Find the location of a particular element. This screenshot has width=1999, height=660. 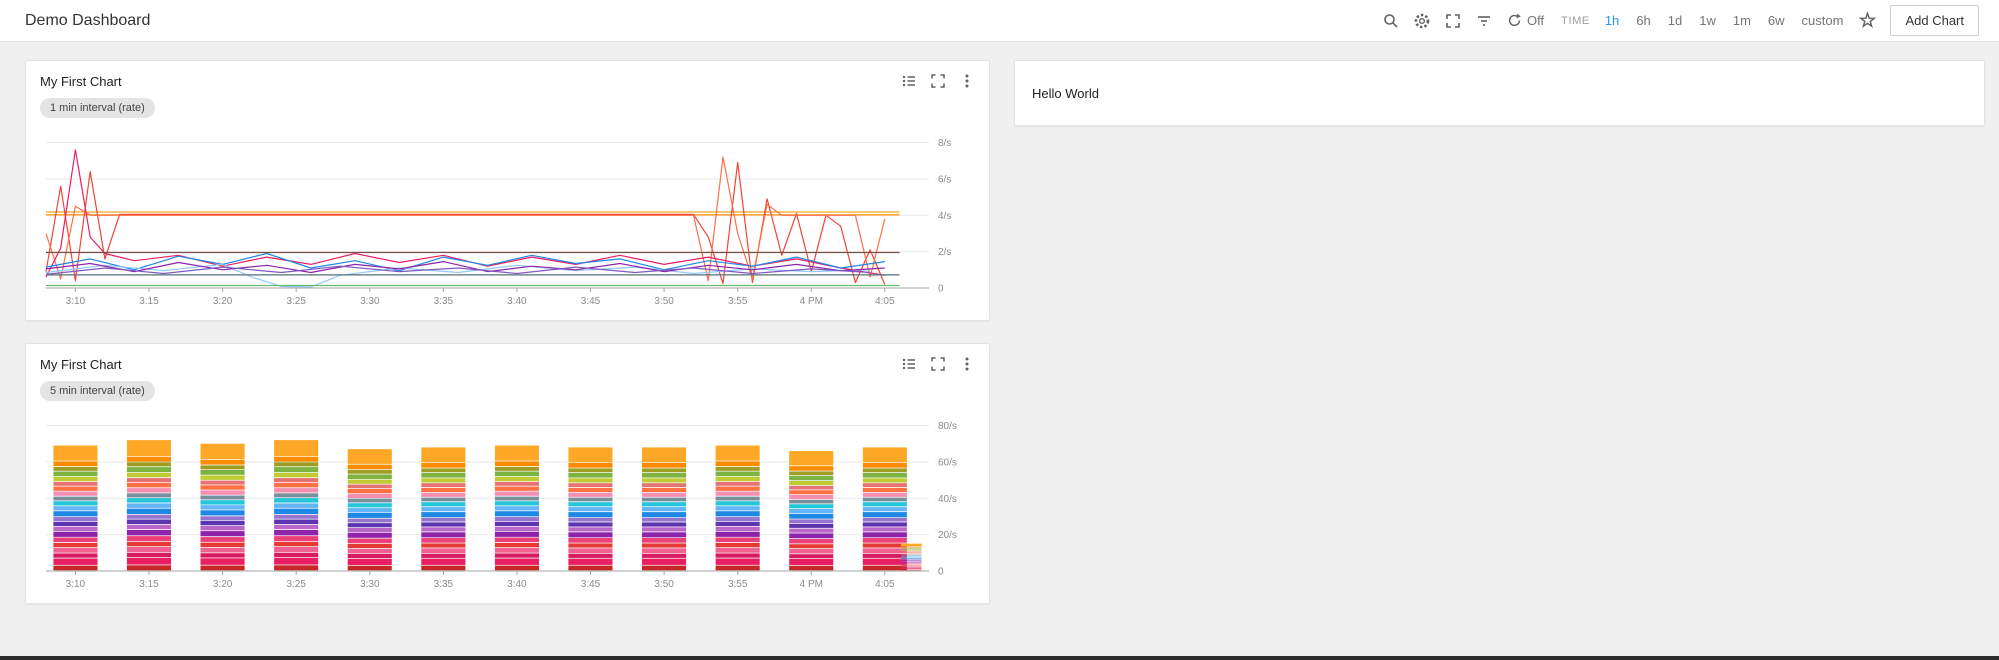

time-range-1w: 1w is located at coordinates (1707, 20).